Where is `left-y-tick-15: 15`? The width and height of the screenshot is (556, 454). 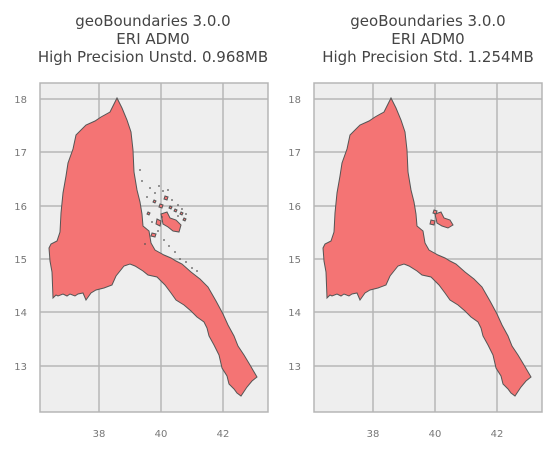 left-y-tick-15: 15 is located at coordinates (20, 260).